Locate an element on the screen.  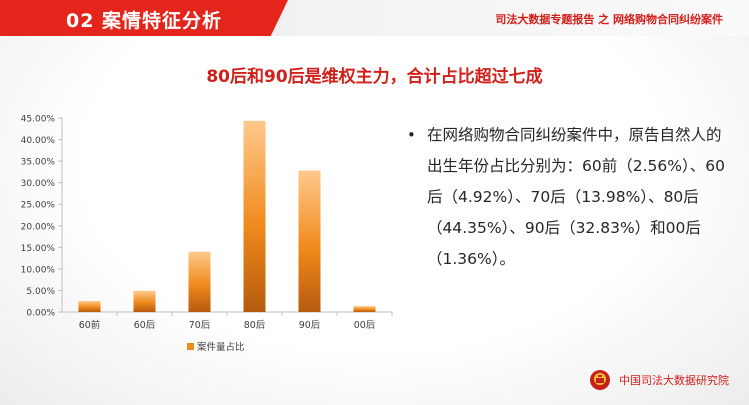
legend-label: 案件量占比 is located at coordinates (221, 347).